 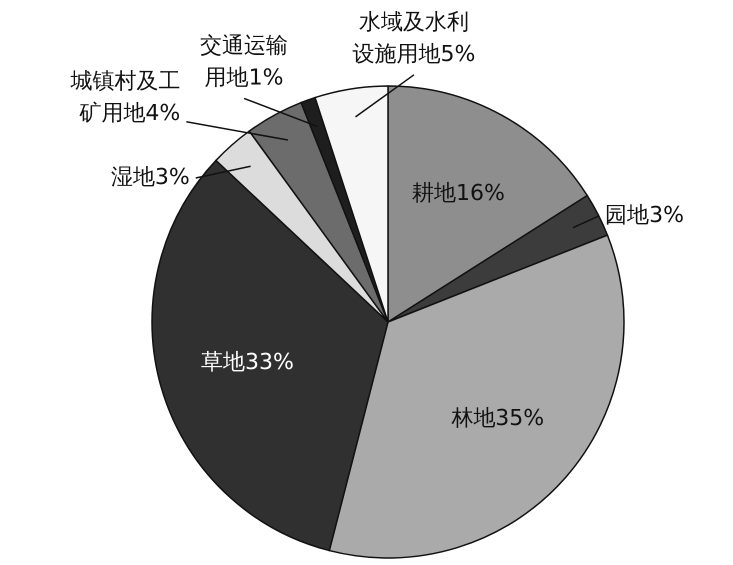 What do you see at coordinates (414, 38) in the screenshot?
I see `slice-label: 水域及水利设施用地5%` at bounding box center [414, 38].